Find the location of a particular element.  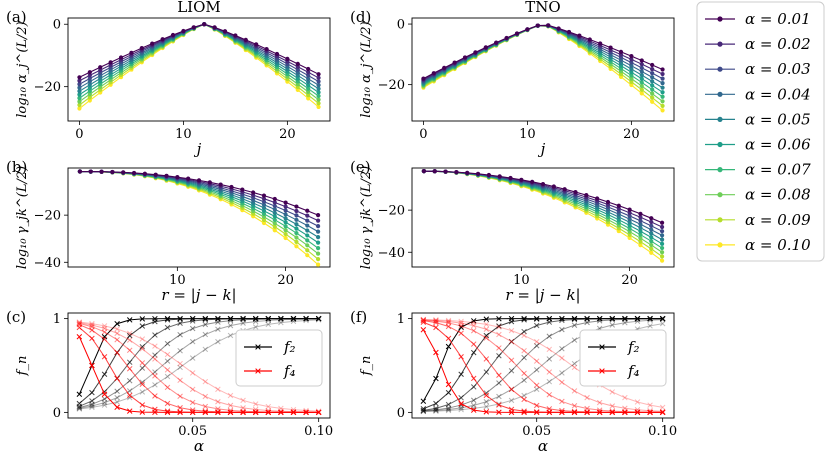

legend-marker is located at coordinates (720, 245).